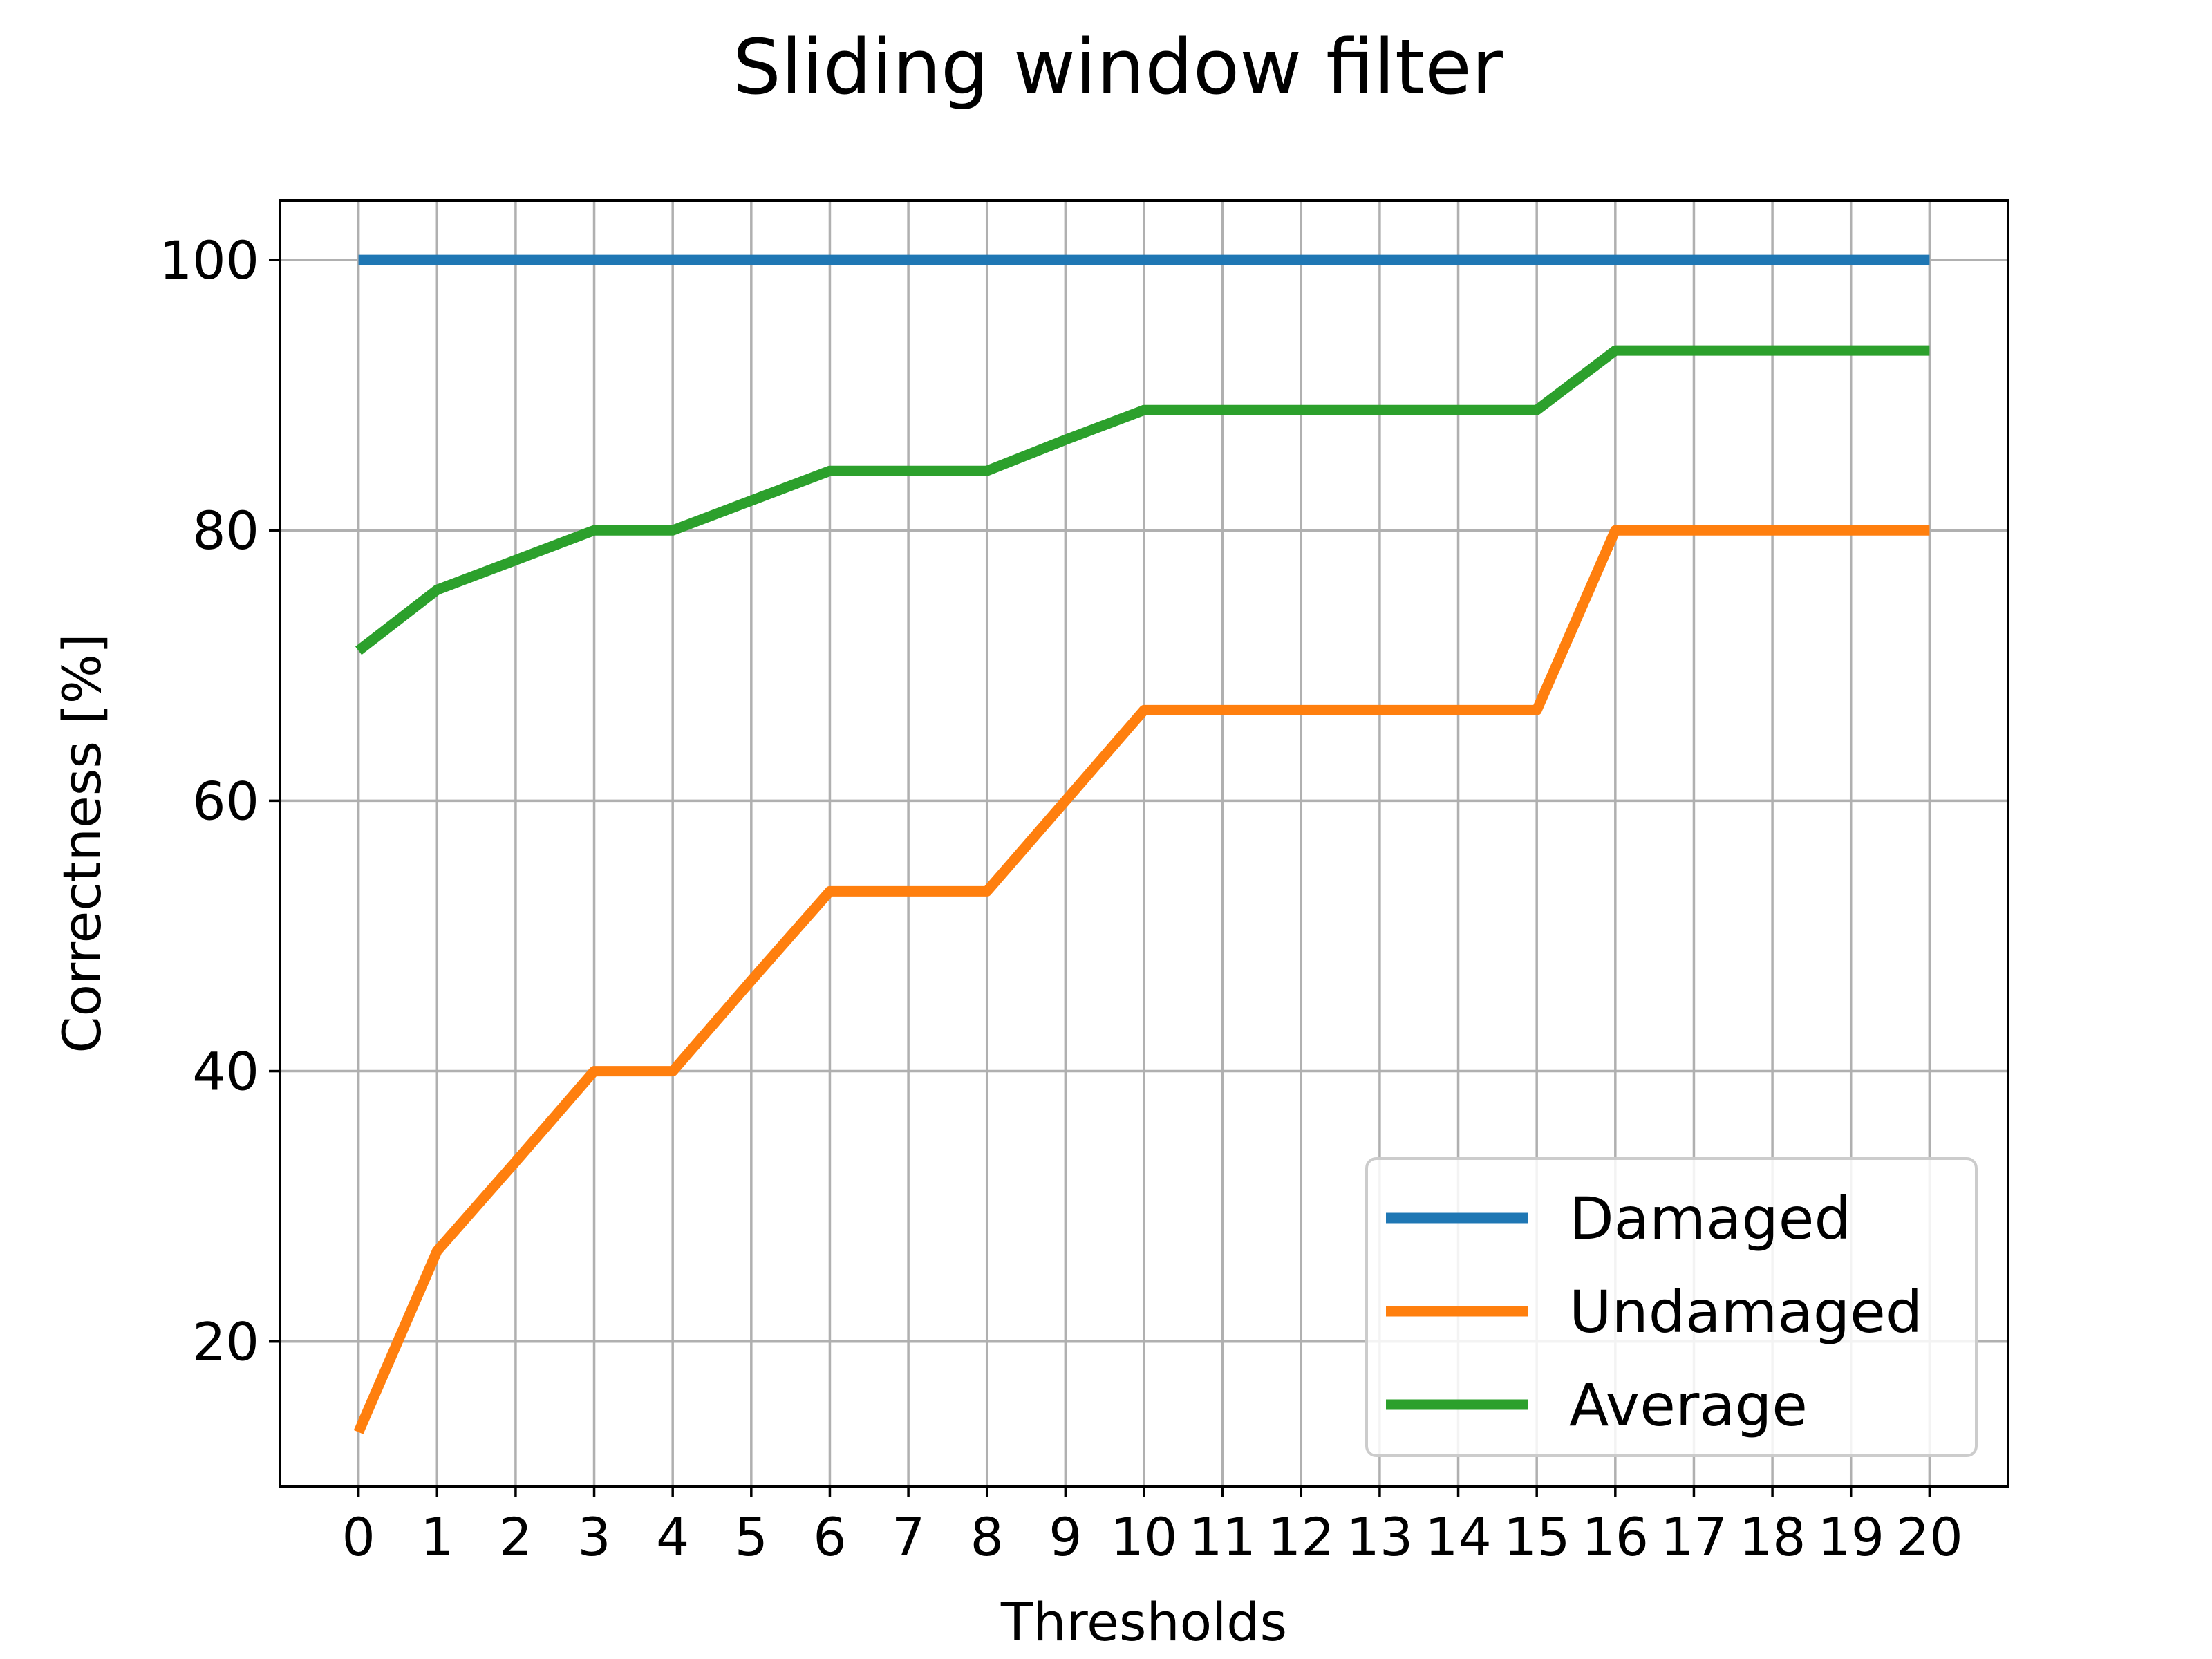 The width and height of the screenshot is (2212, 1659). What do you see at coordinates (515, 1537) in the screenshot?
I see `x-tick-label: 2` at bounding box center [515, 1537].